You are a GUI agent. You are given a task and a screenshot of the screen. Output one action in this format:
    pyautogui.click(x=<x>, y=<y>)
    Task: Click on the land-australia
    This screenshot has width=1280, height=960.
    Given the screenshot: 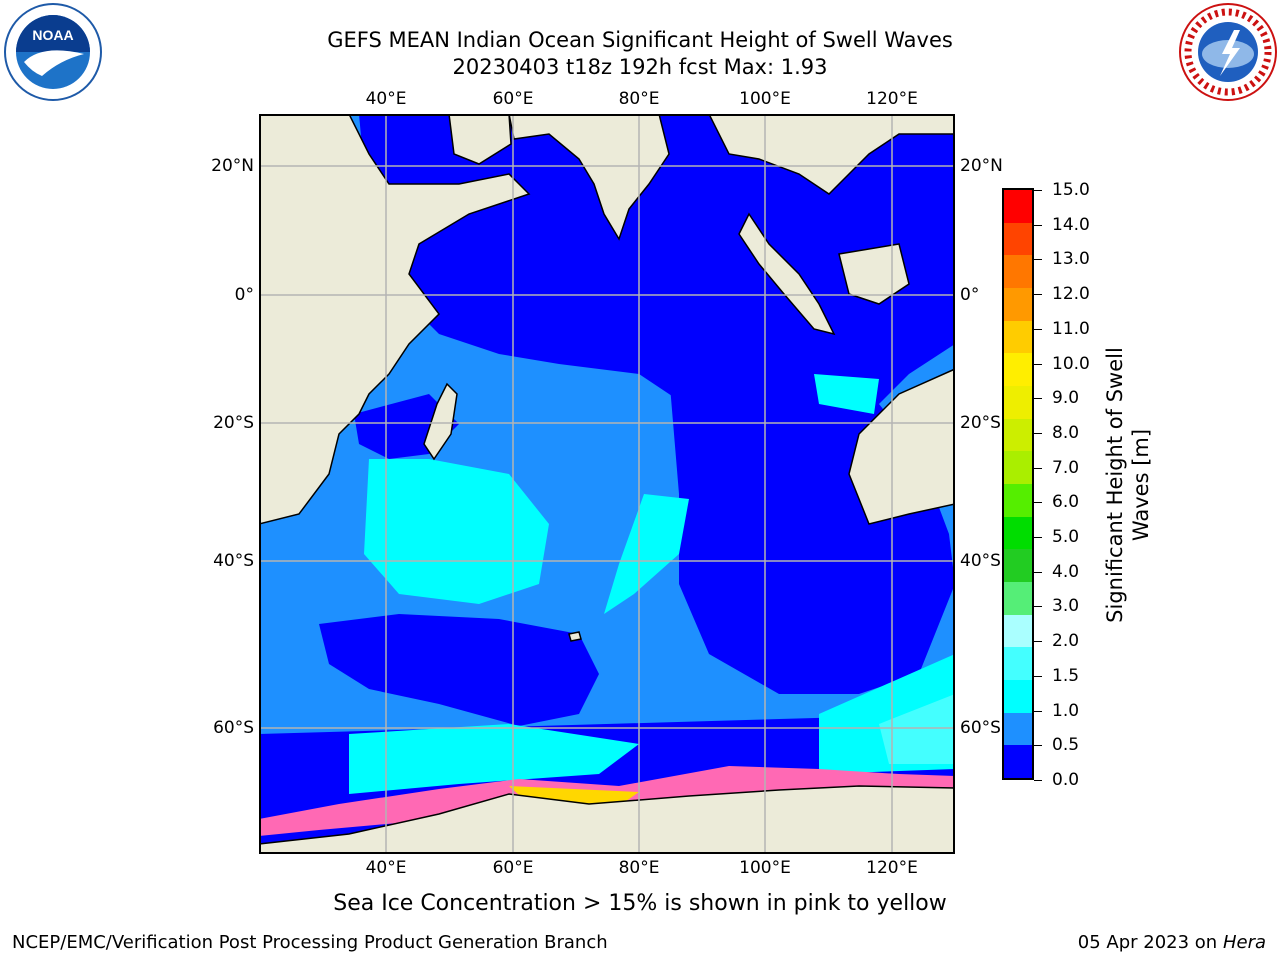 What is the action you would take?
    pyautogui.click(x=901, y=446)
    